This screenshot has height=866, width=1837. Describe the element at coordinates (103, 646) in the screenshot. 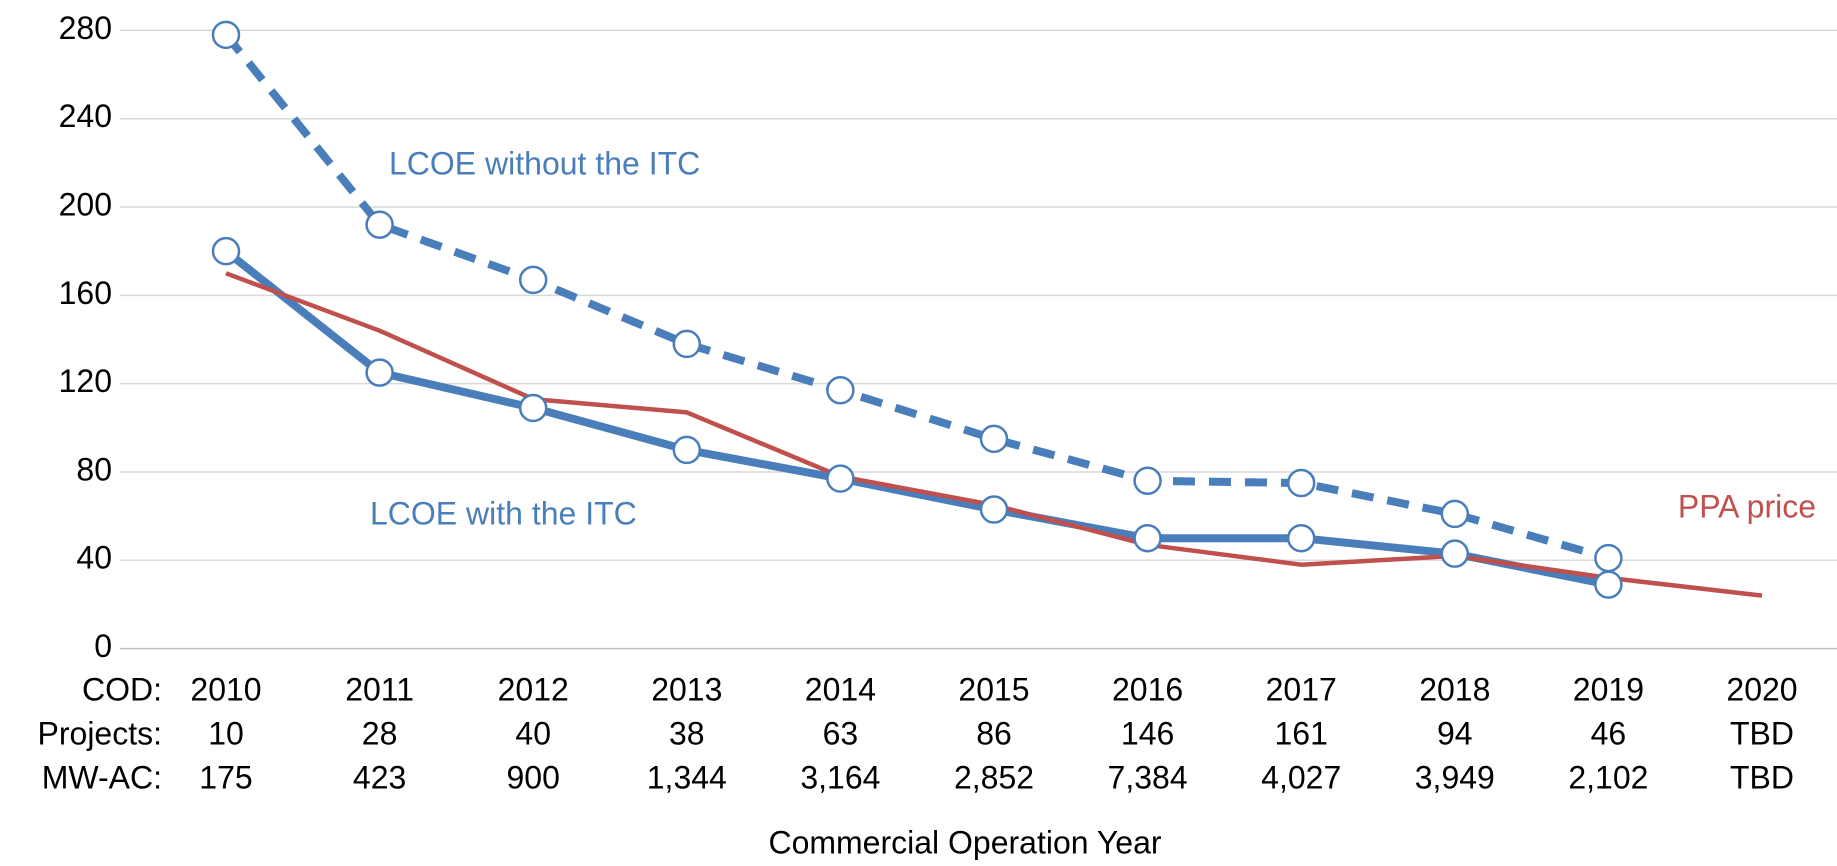

I see `y-tick-label: 0` at that location.